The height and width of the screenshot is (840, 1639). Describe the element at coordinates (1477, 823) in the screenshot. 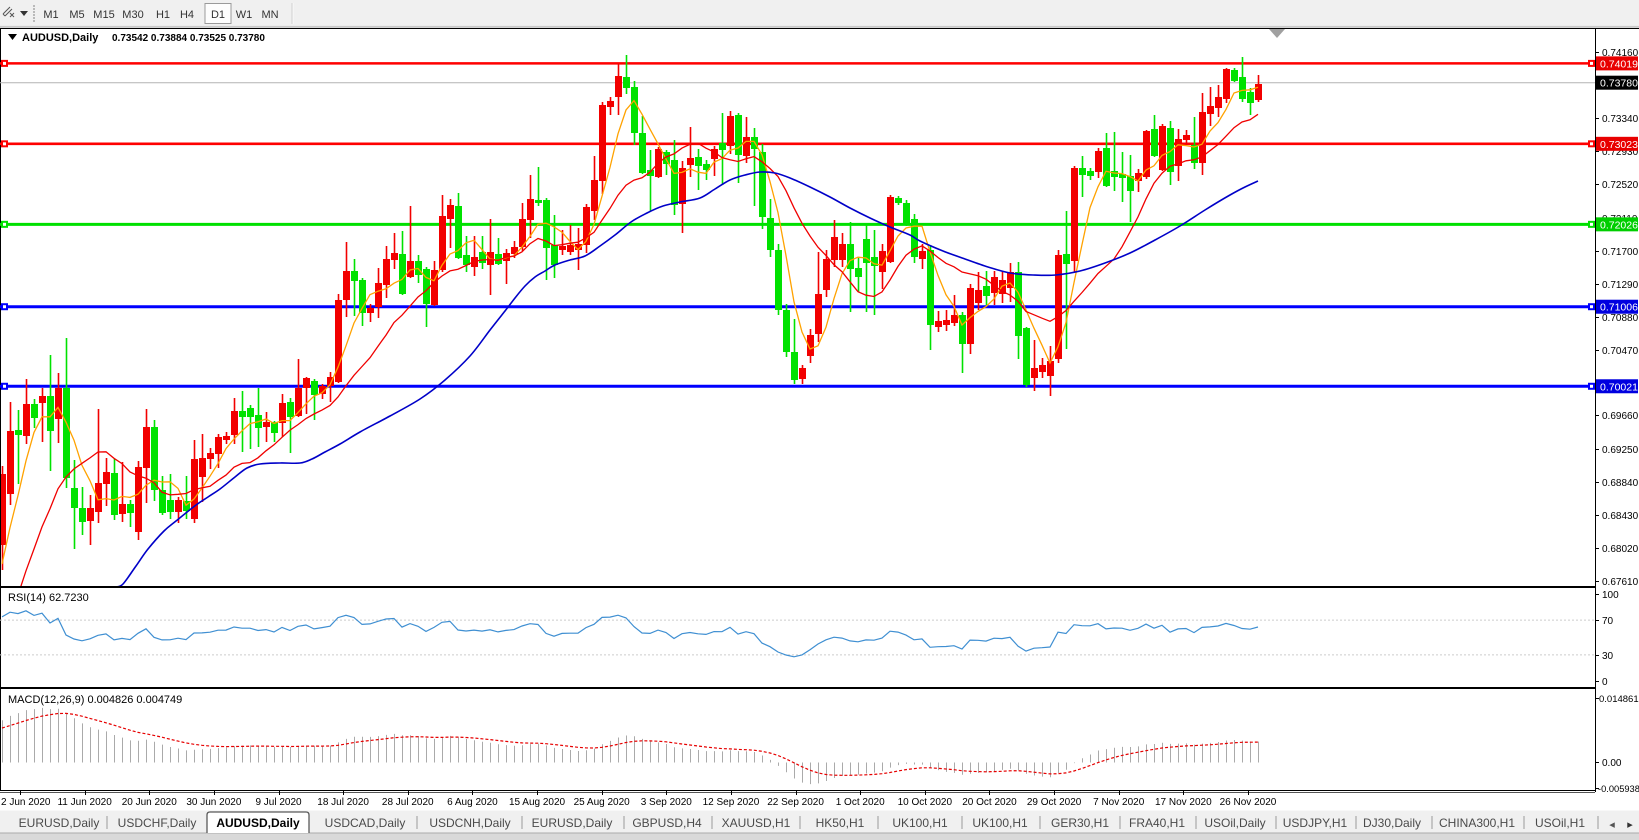

I see `svg-text: CHINA300,H1` at that location.